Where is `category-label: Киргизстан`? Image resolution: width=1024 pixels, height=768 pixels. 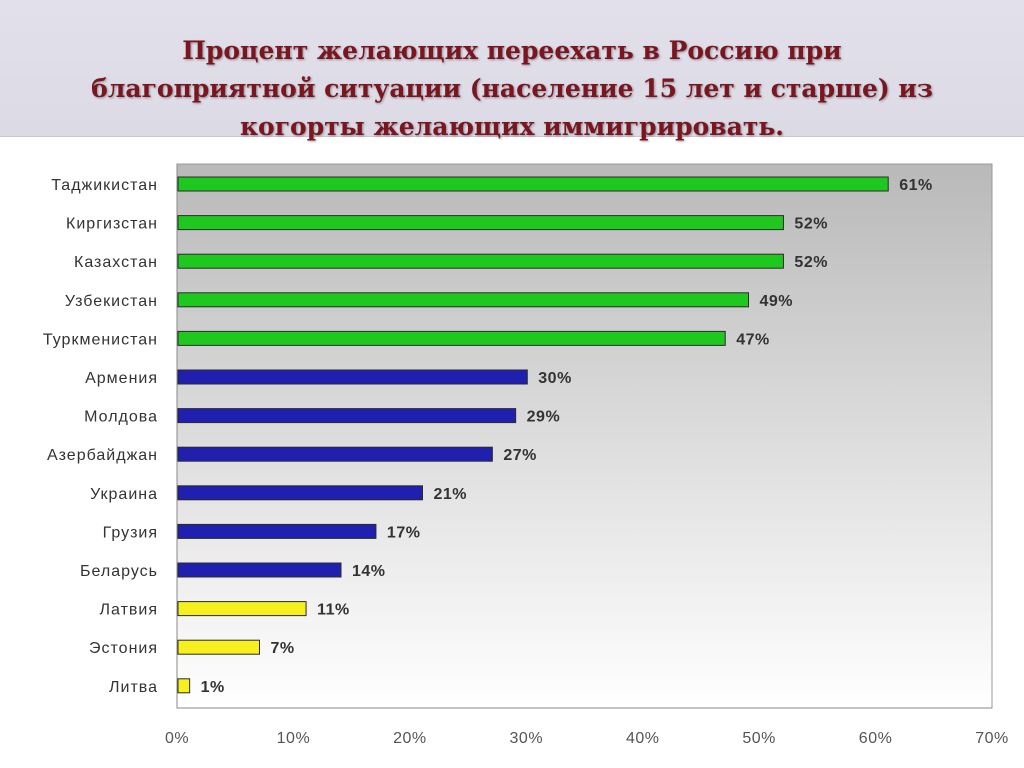
category-label: Киргизстан is located at coordinates (112, 224).